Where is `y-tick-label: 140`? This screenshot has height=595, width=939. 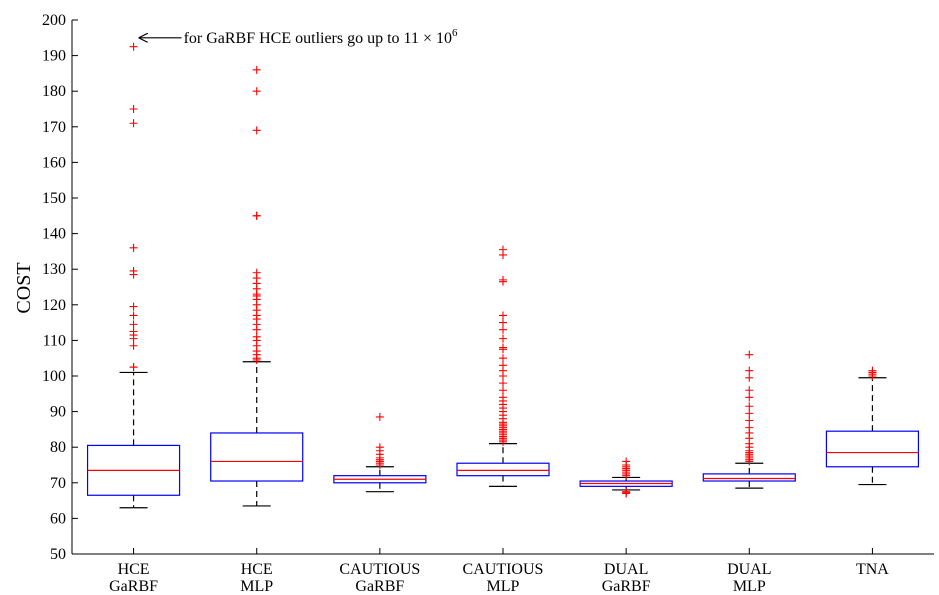
y-tick-label: 140 is located at coordinates (54, 234).